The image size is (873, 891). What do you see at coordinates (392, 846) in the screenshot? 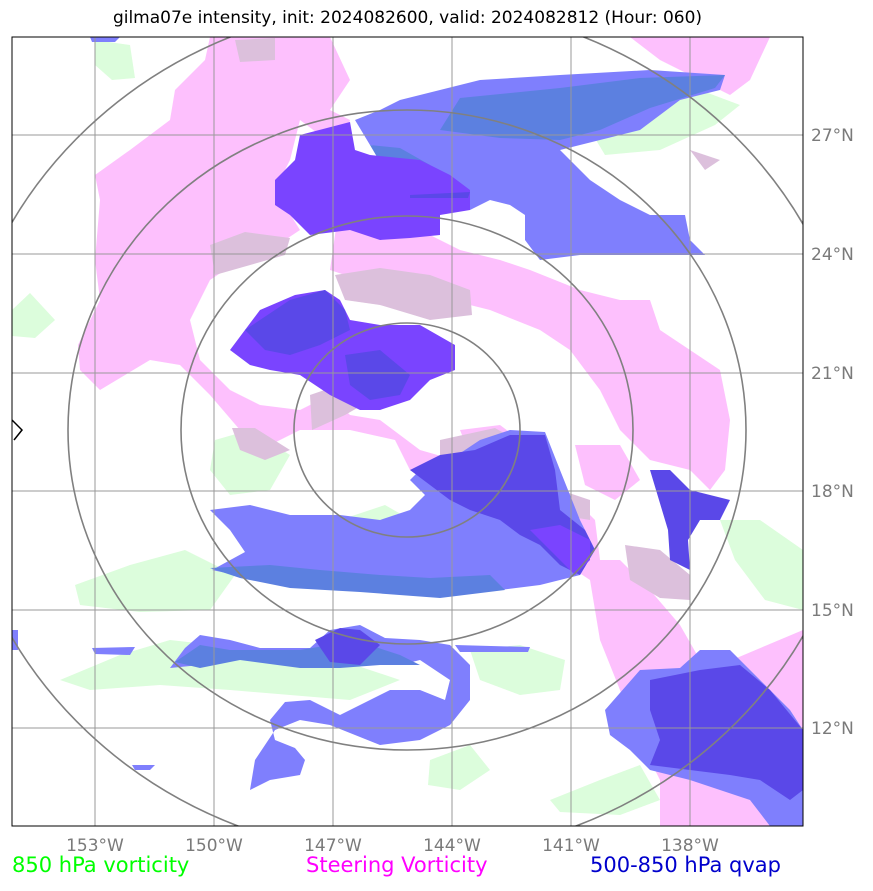
I see `lon-tick-labels: 153°W 150°W 147°W 144°W 141°W 138°W` at bounding box center [392, 846].